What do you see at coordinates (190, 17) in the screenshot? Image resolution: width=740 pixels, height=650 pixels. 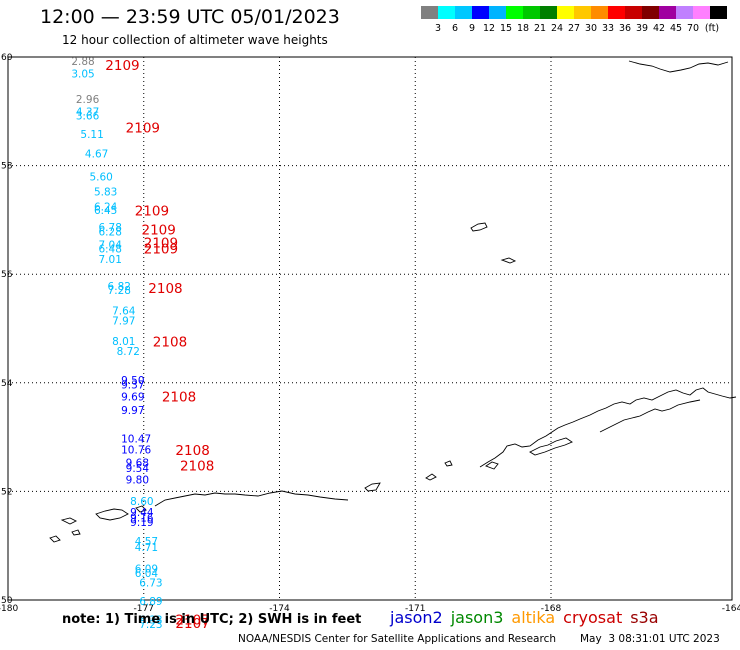 I see `page-title: 12:00 — 23:59 UTC 05/01/2023` at bounding box center [190, 17].